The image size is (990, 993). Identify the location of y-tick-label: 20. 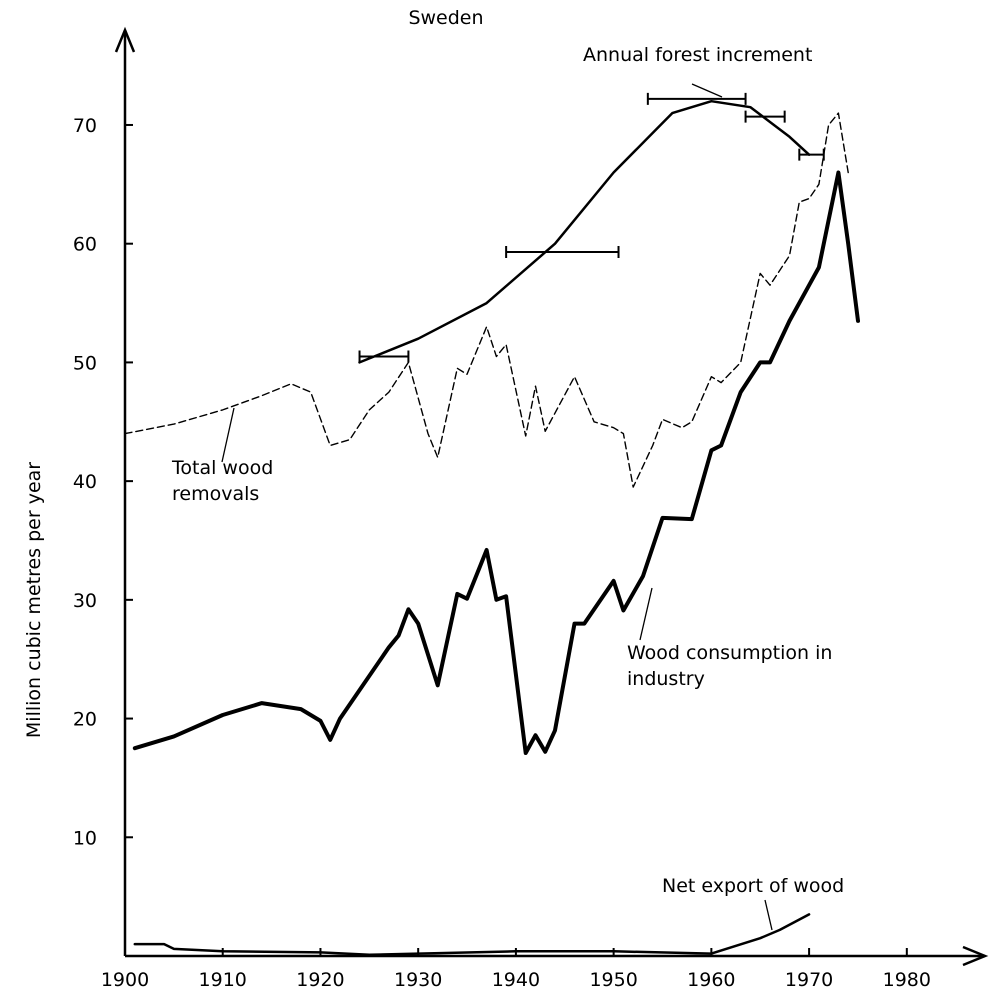
(85, 720).